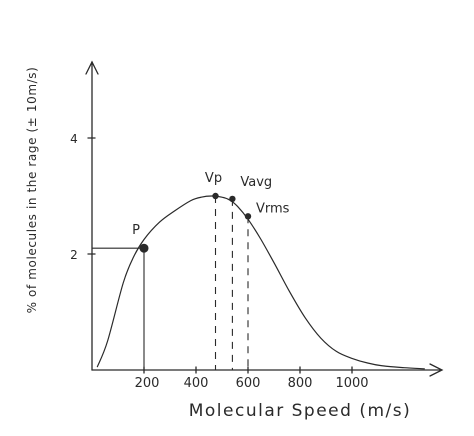 The image size is (474, 436). I want to click on y-tick-label: 2, so click(74, 255).